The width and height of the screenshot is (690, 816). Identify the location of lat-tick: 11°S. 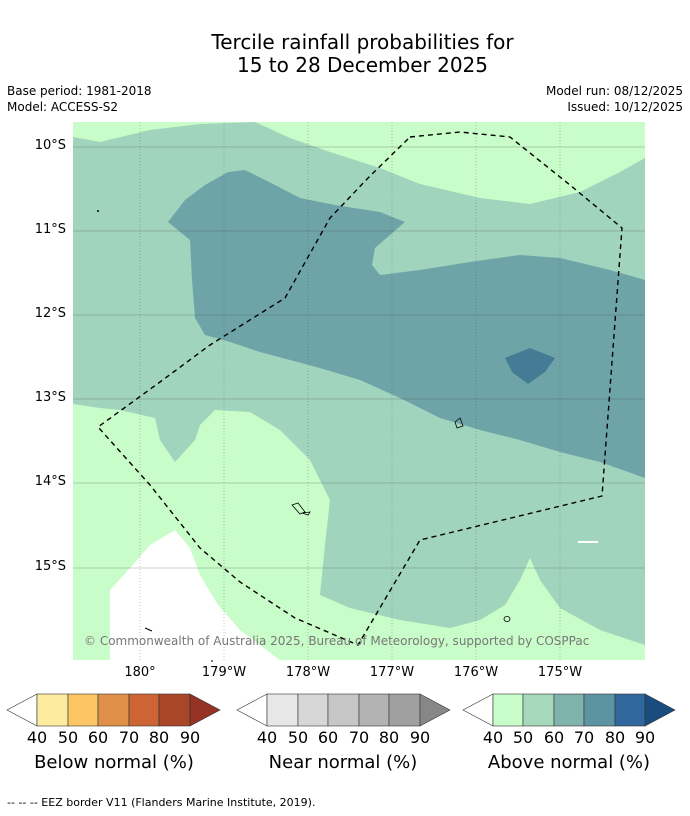
(50, 229).